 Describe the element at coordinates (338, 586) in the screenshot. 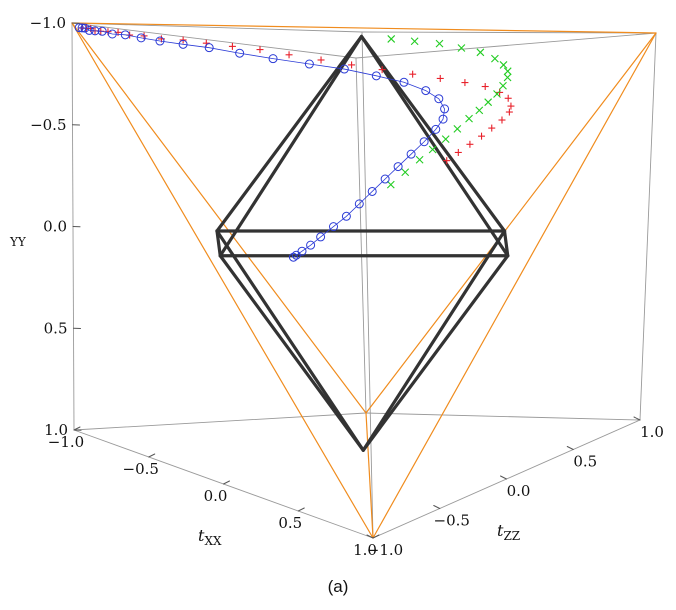

I see `figure-caption: (a)` at that location.